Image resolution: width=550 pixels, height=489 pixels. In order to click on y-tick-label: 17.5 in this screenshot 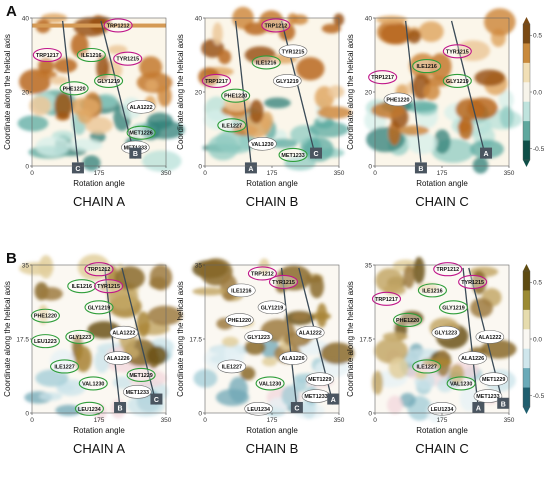, I will do `click(365, 339)`.